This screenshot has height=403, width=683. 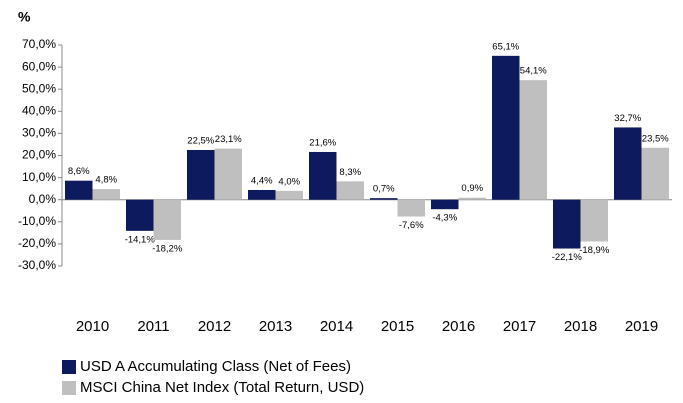 I want to click on y-tick-label: 70,0%, so click(x=39, y=44).